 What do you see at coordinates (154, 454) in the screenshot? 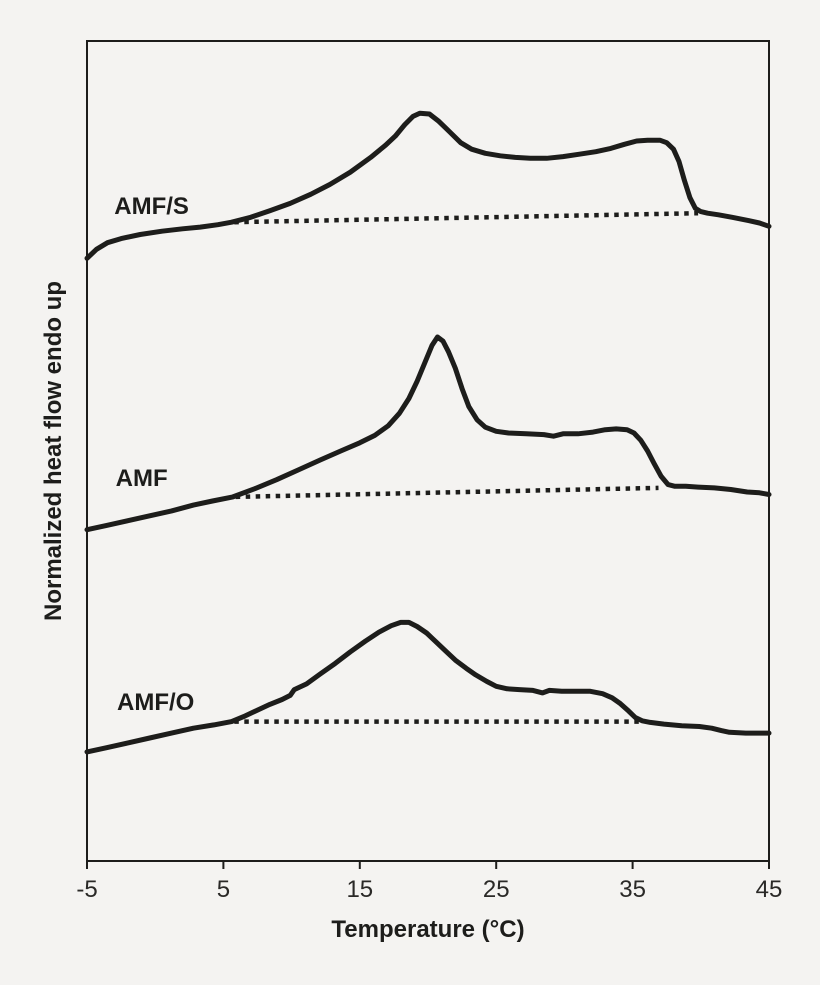
I see `curve-labels: AMF/S AMF AMF/O` at bounding box center [154, 454].